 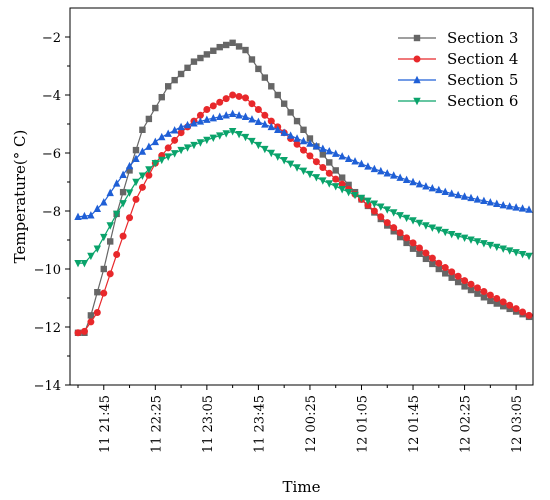 I want to click on y-axis: −14 −12 −10 −8 −6 −4 −2, so click(x=52, y=212).